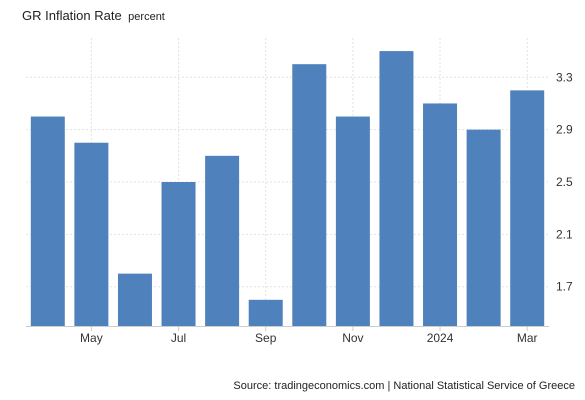 The image size is (585, 400). What do you see at coordinates (564, 182) in the screenshot?
I see `y-tick-label: 2.5` at bounding box center [564, 182].